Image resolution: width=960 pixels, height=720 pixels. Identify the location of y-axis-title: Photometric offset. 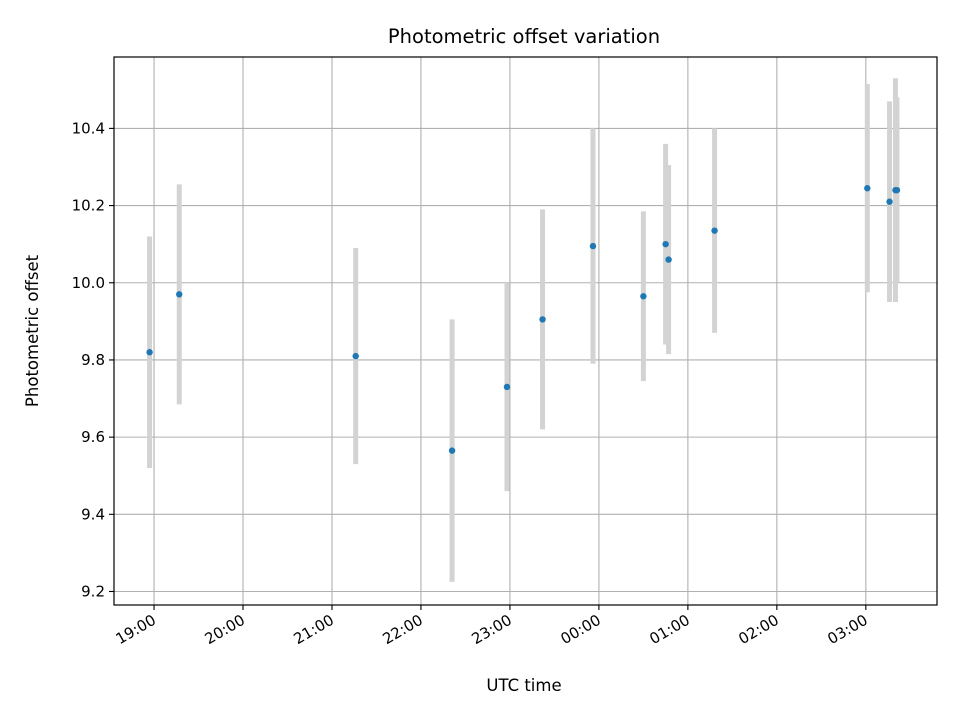
(32, 330).